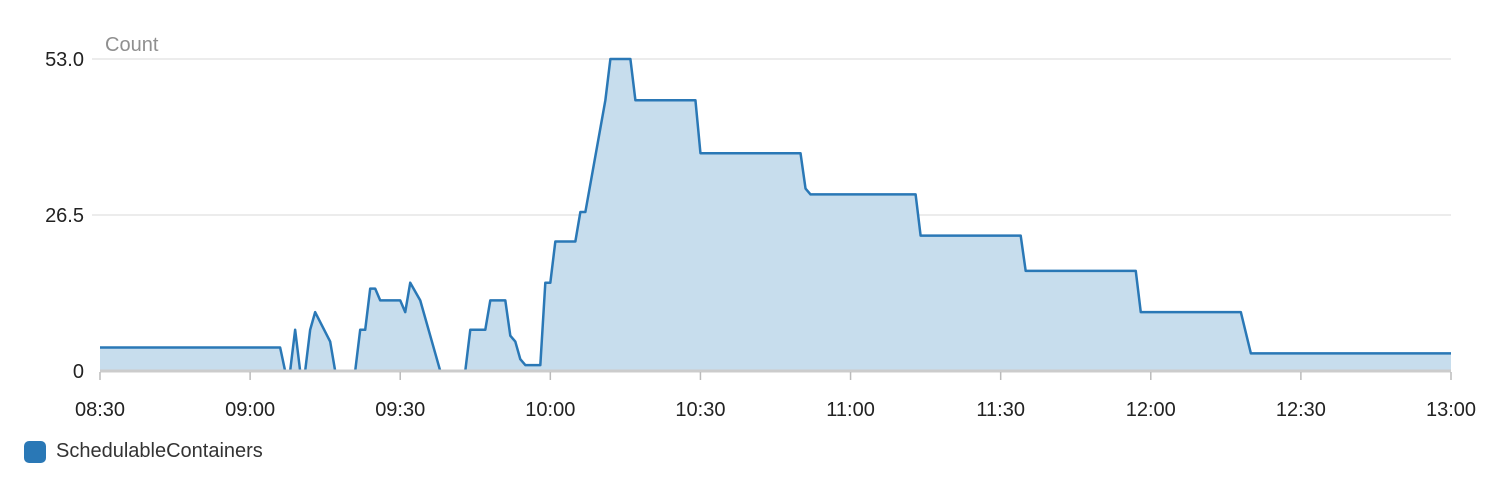  I want to click on x-tick-label: 09:00, so click(250, 410).